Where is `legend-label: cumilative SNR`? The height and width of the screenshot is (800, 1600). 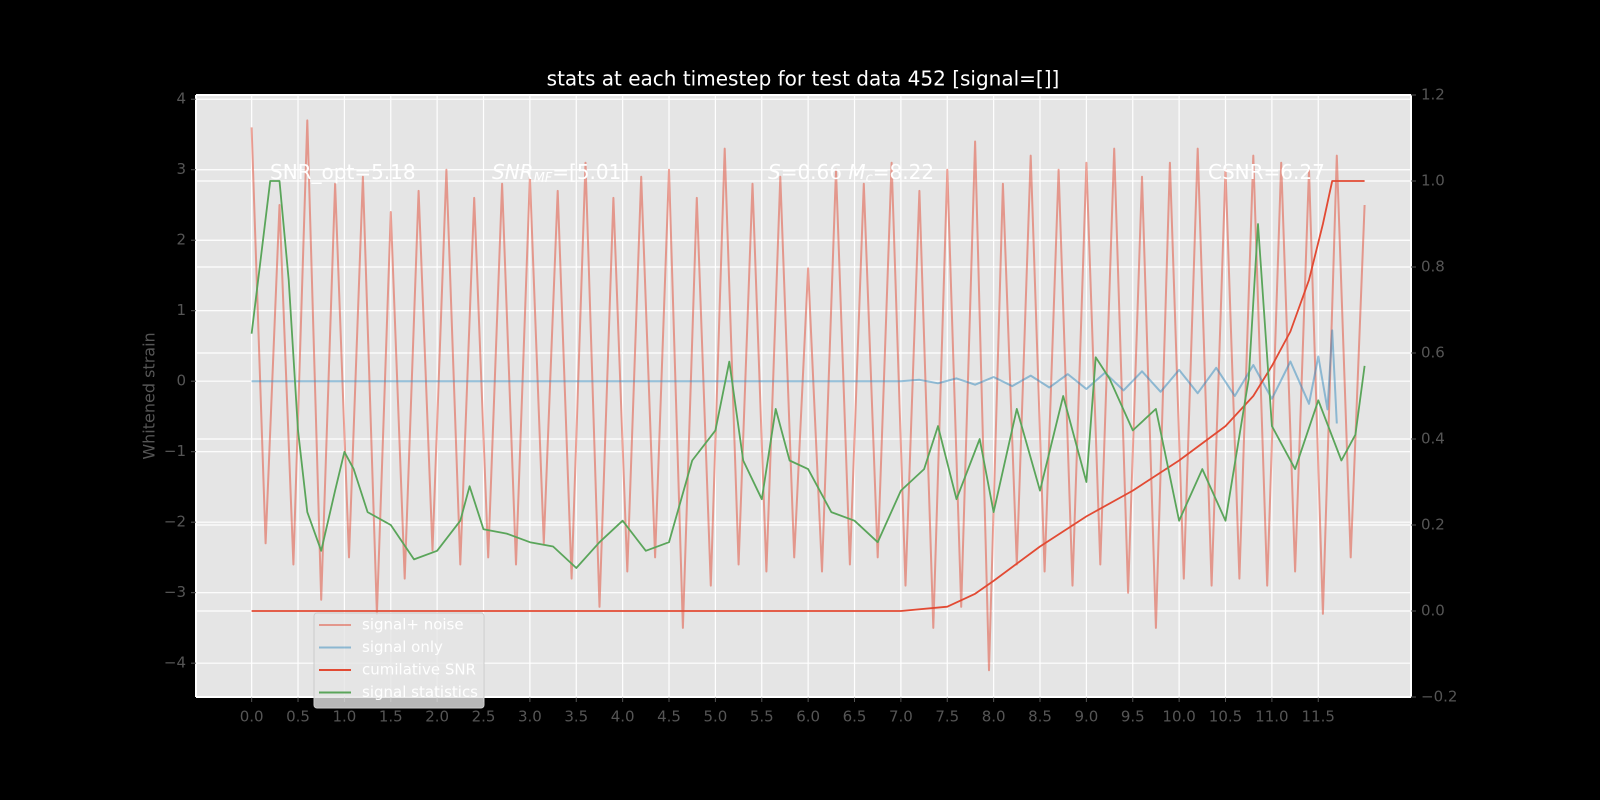 legend-label: cumilative SNR is located at coordinates (419, 670).